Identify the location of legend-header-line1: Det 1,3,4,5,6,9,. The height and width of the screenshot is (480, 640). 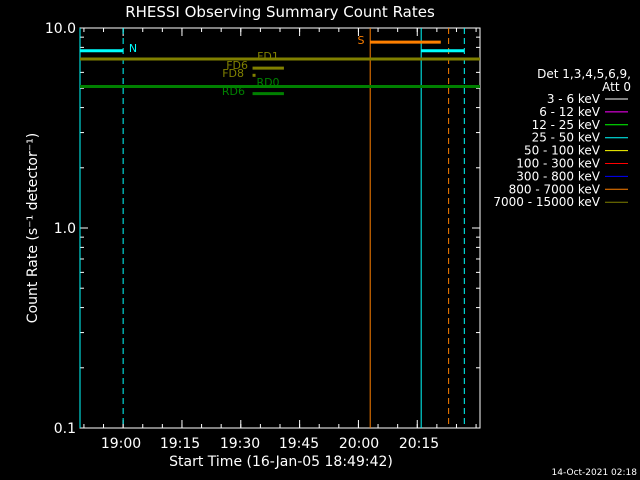
(584, 74).